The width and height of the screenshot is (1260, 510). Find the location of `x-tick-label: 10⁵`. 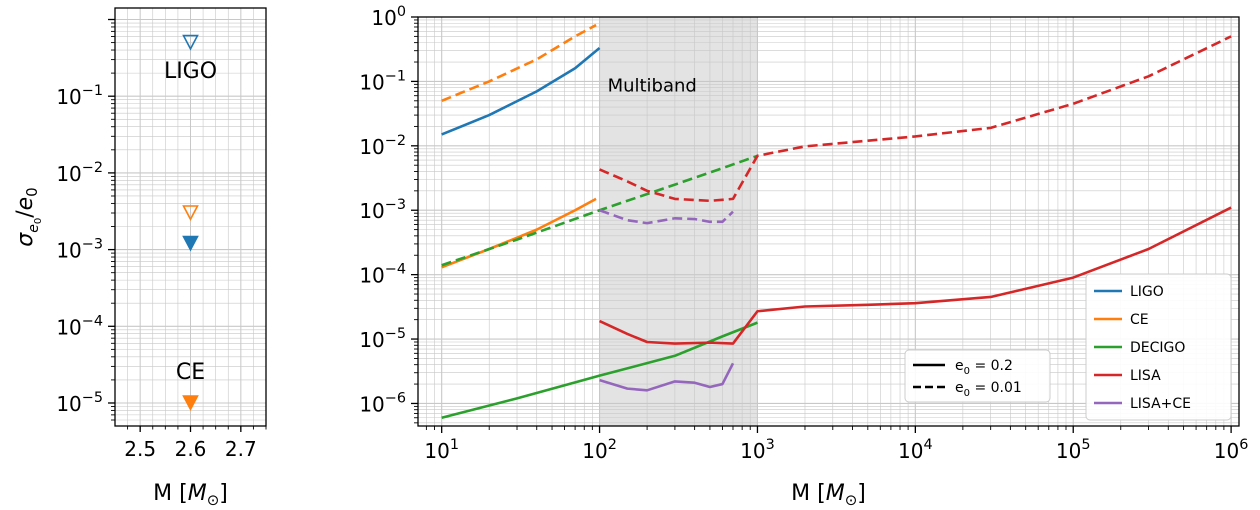

x-tick-label: 10⁵ is located at coordinates (1073, 450).